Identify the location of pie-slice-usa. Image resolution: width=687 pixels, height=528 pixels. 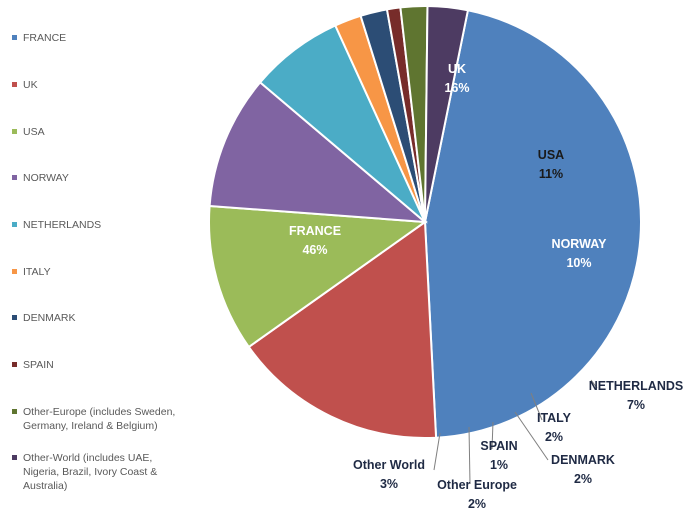
(318, 276).